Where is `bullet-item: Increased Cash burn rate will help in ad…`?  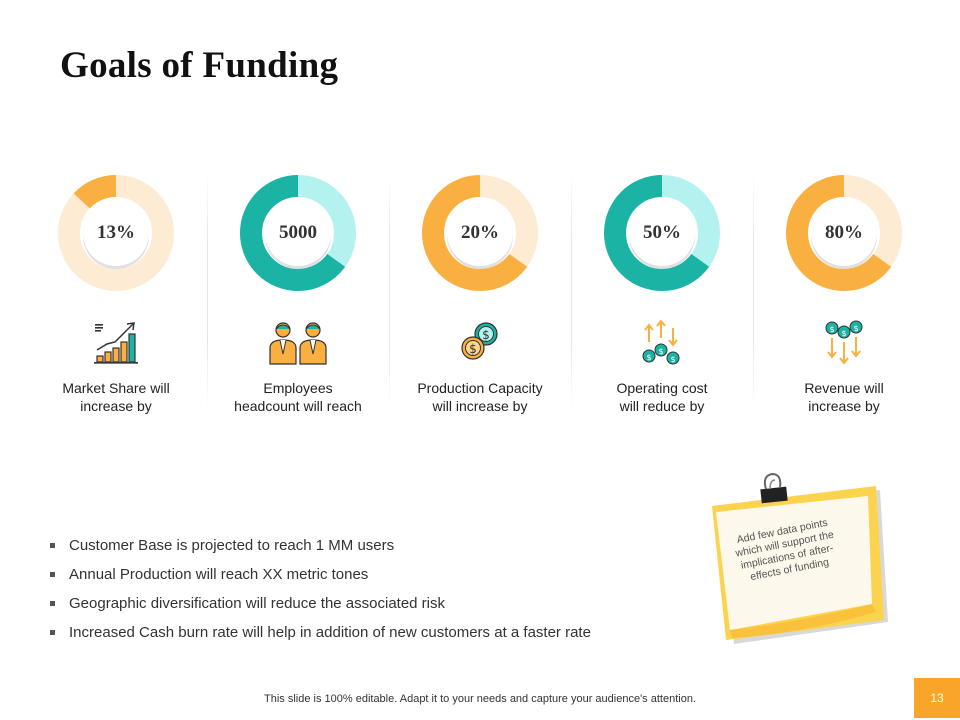
bullet-item: Increased Cash burn rate will help in ad… is located at coordinates (370, 632).